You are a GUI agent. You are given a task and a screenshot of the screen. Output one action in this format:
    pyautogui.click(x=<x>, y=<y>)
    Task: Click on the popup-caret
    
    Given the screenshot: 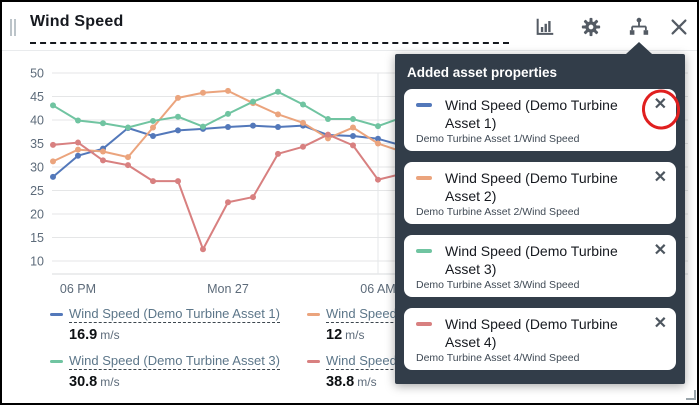 What is the action you would take?
    pyautogui.click(x=639, y=48)
    